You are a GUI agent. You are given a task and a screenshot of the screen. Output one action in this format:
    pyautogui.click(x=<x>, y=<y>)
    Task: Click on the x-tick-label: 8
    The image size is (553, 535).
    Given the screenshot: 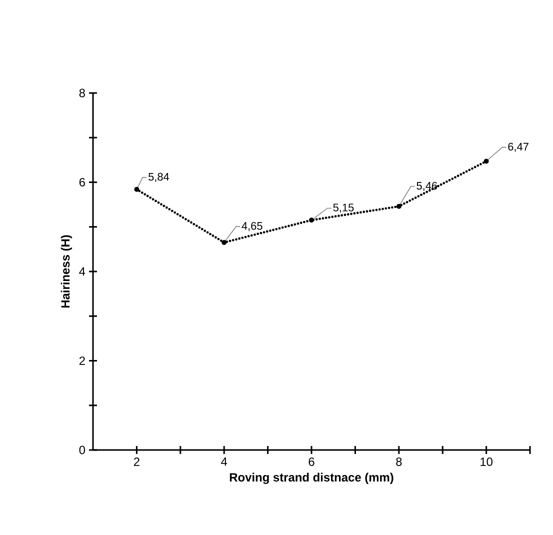 What is the action you would take?
    pyautogui.click(x=399, y=461)
    